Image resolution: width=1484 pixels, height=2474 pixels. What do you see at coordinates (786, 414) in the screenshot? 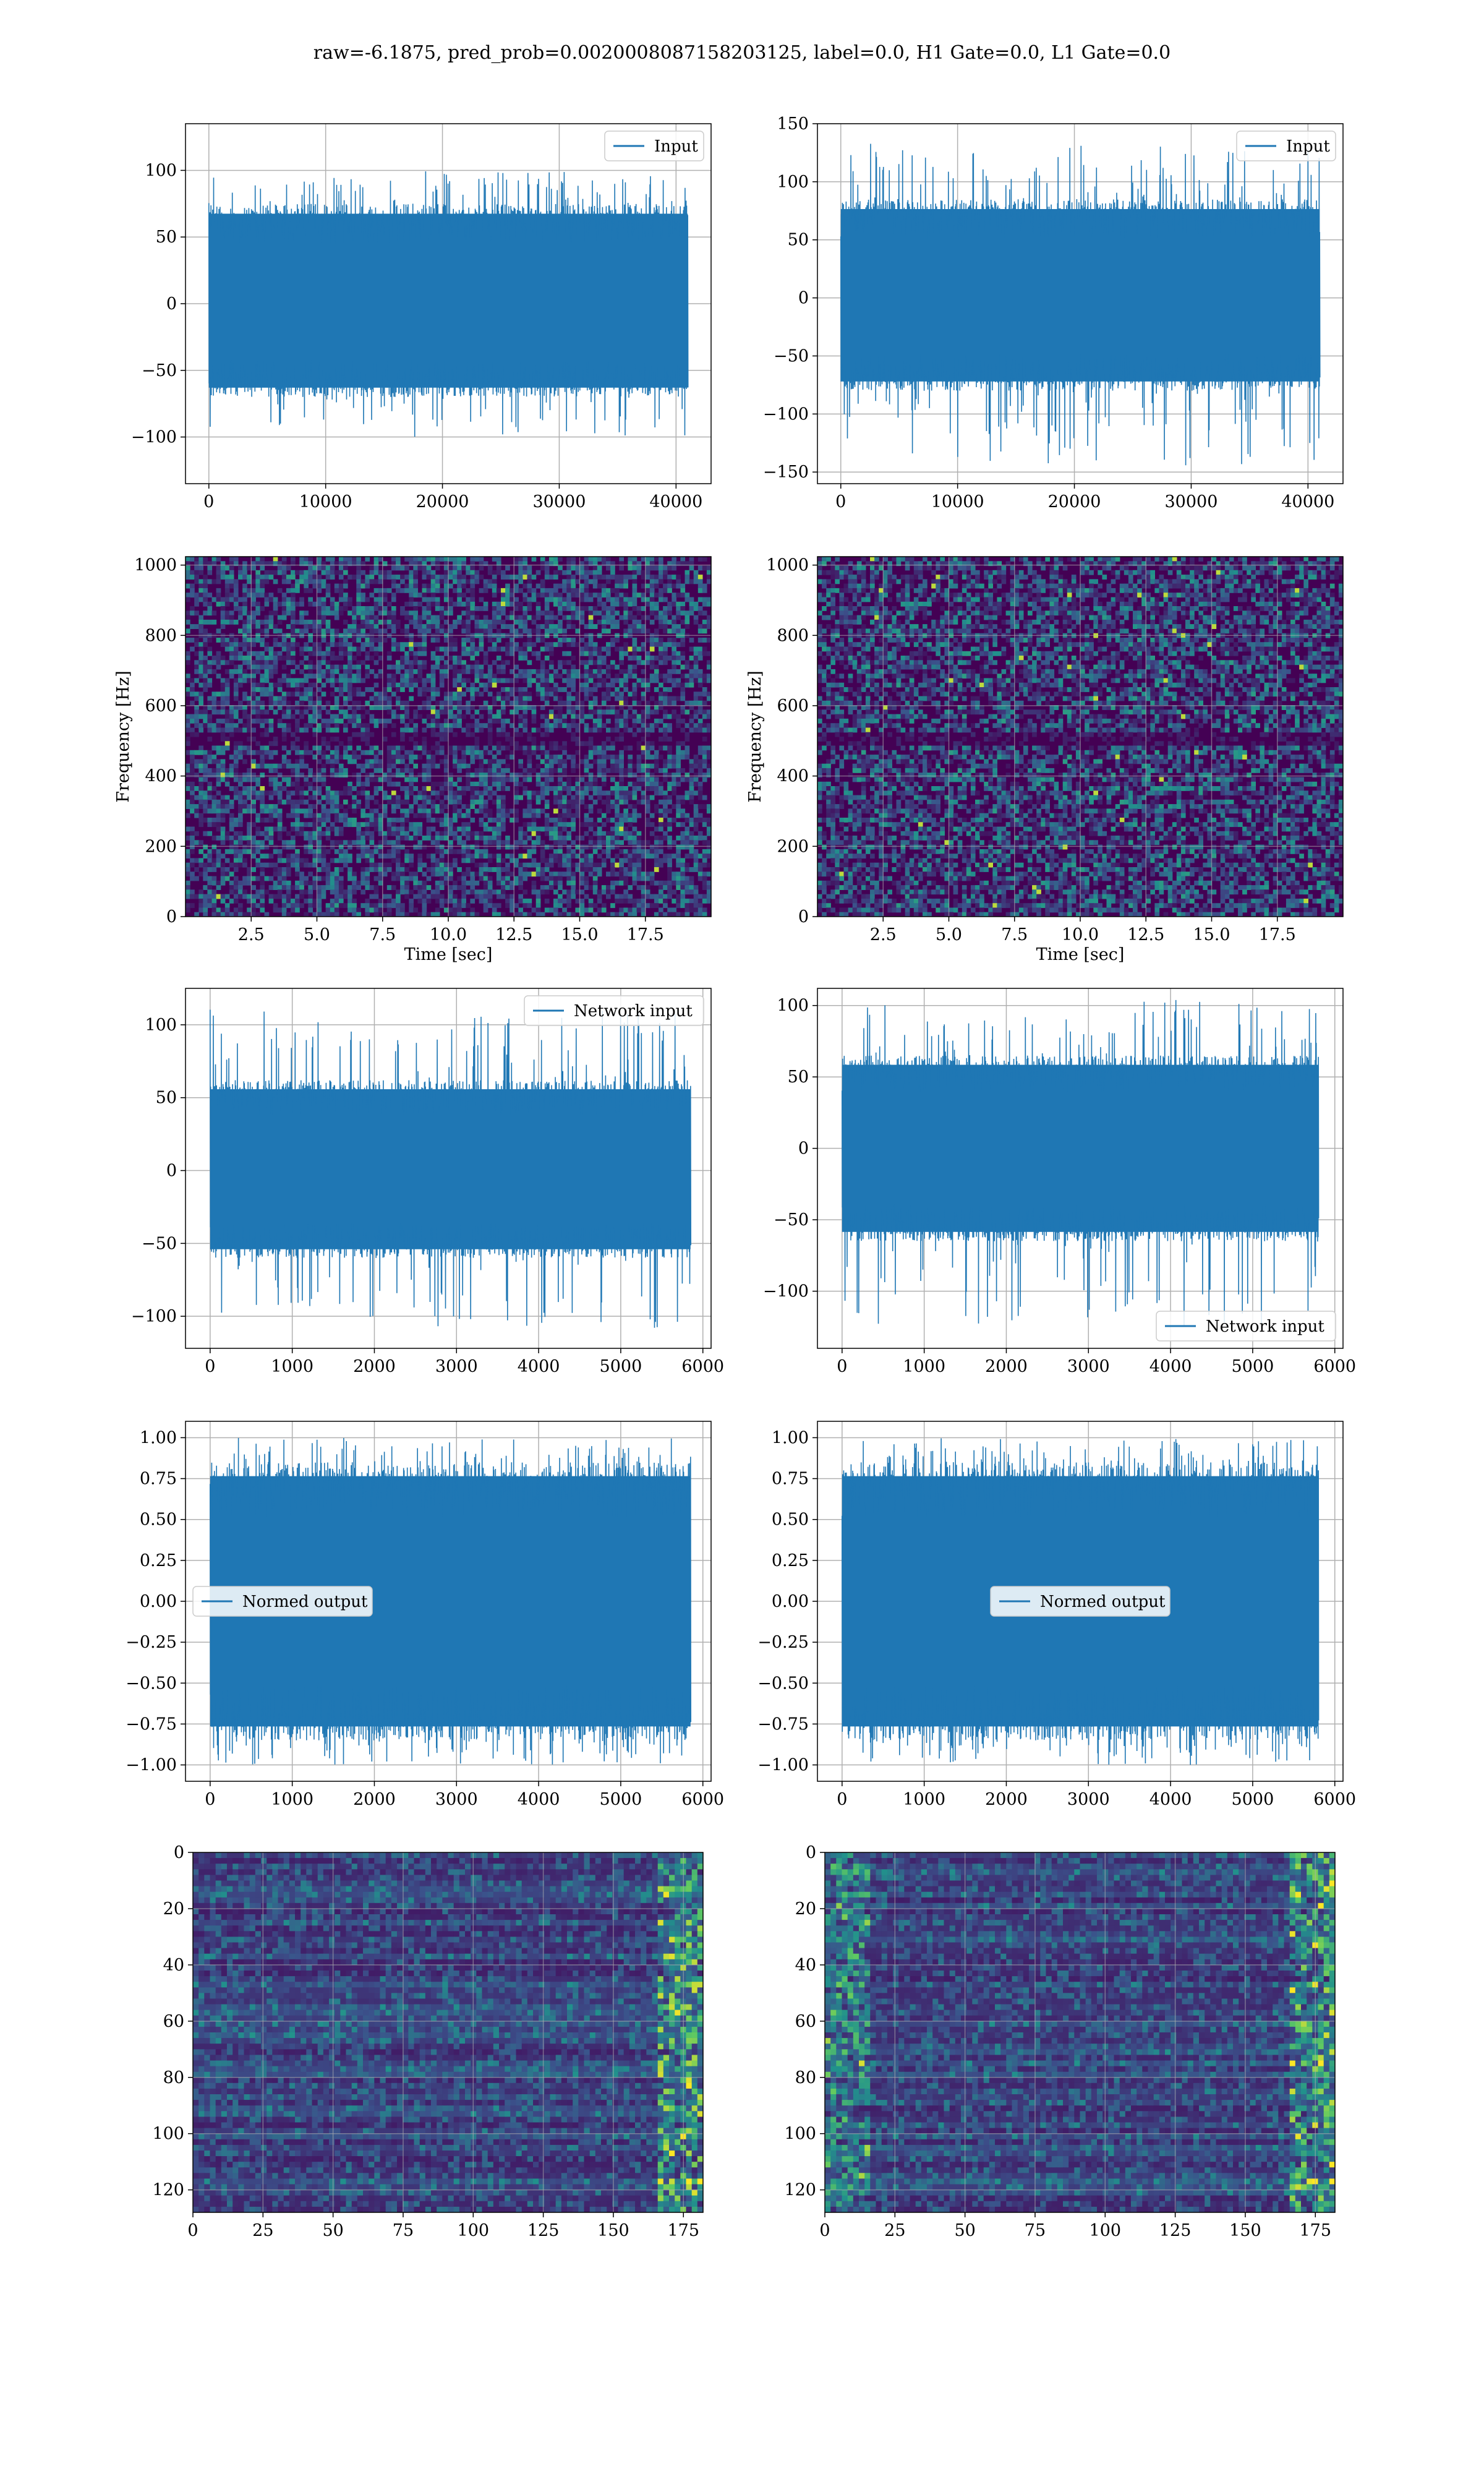
I see `y-tick-label: −100` at bounding box center [786, 414].